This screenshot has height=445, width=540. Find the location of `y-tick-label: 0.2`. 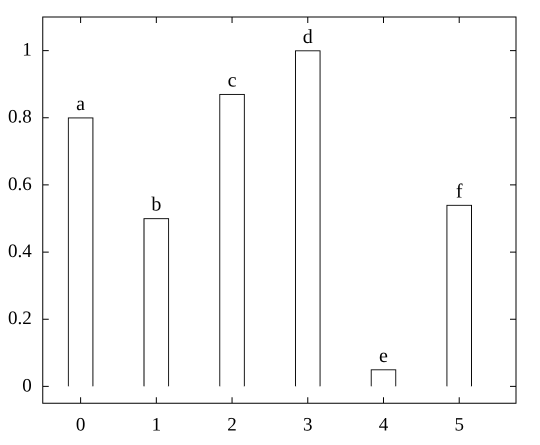

y-tick-label: 0.2 is located at coordinates (20, 319).